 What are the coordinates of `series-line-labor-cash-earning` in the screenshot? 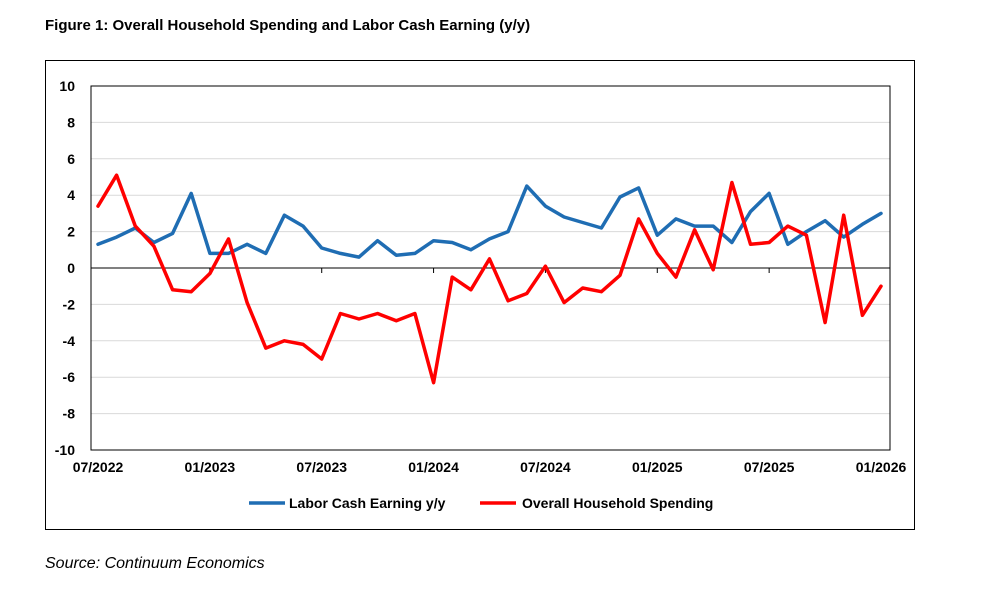 It's located at (489, 221).